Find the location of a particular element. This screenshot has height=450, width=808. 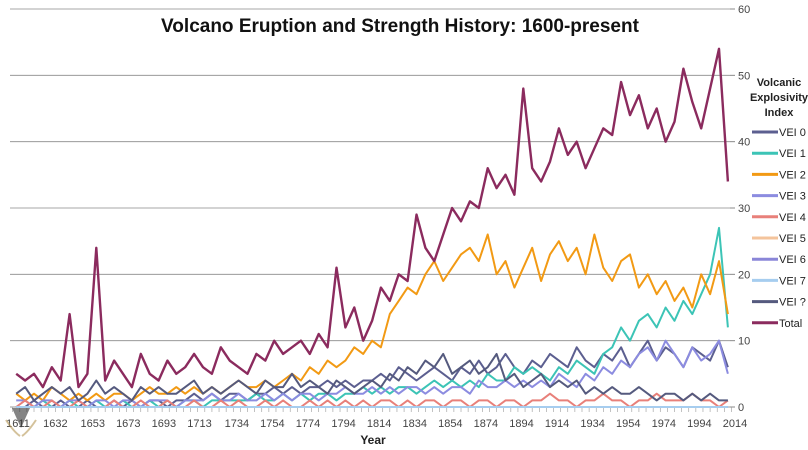

legend-item: VEI 7 is located at coordinates (779, 281).